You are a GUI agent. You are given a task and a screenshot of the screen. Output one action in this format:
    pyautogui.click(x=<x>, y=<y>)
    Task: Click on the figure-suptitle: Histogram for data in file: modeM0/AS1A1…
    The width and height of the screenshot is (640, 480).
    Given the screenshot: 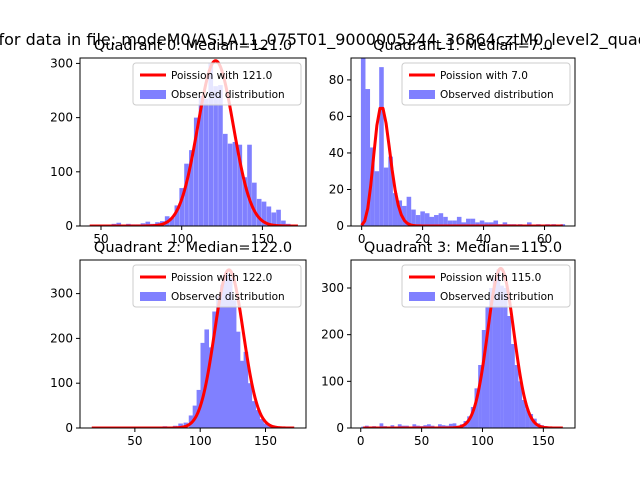 What is the action you would take?
    pyautogui.click(x=320, y=40)
    